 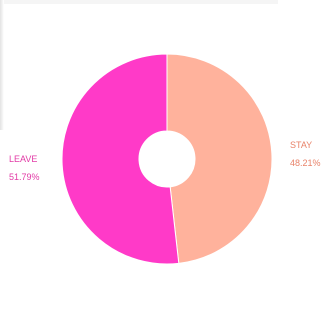 What do you see at coordinates (301, 145) in the screenshot?
I see `slice-label-stay: STAY` at bounding box center [301, 145].